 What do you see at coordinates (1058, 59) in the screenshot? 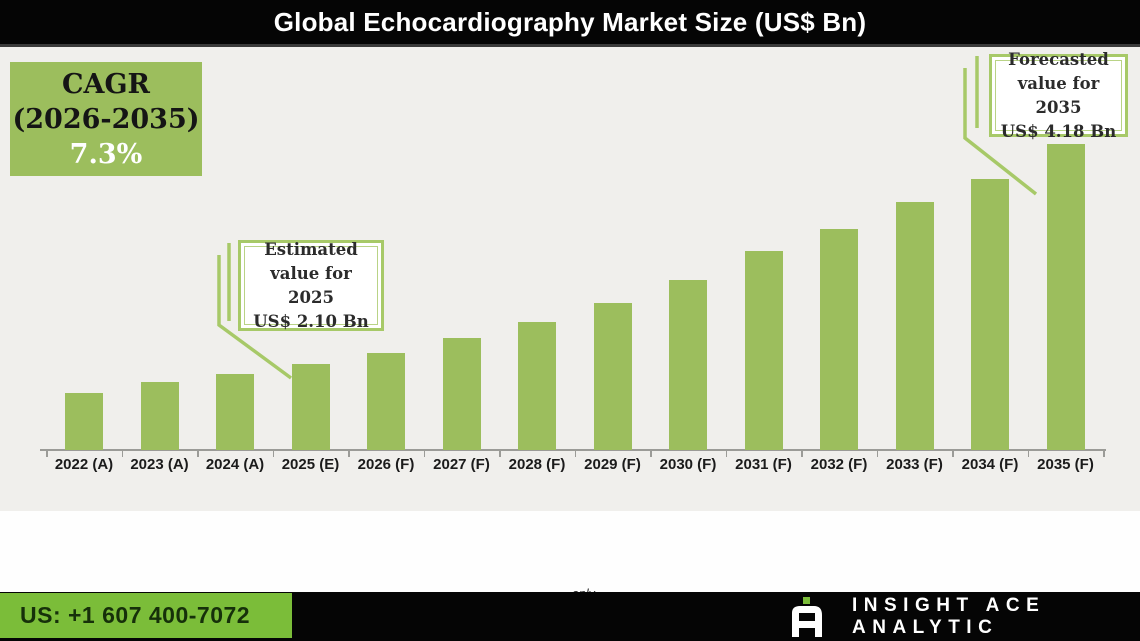
I see `forecasted-line1: Forecasted` at bounding box center [1058, 59].